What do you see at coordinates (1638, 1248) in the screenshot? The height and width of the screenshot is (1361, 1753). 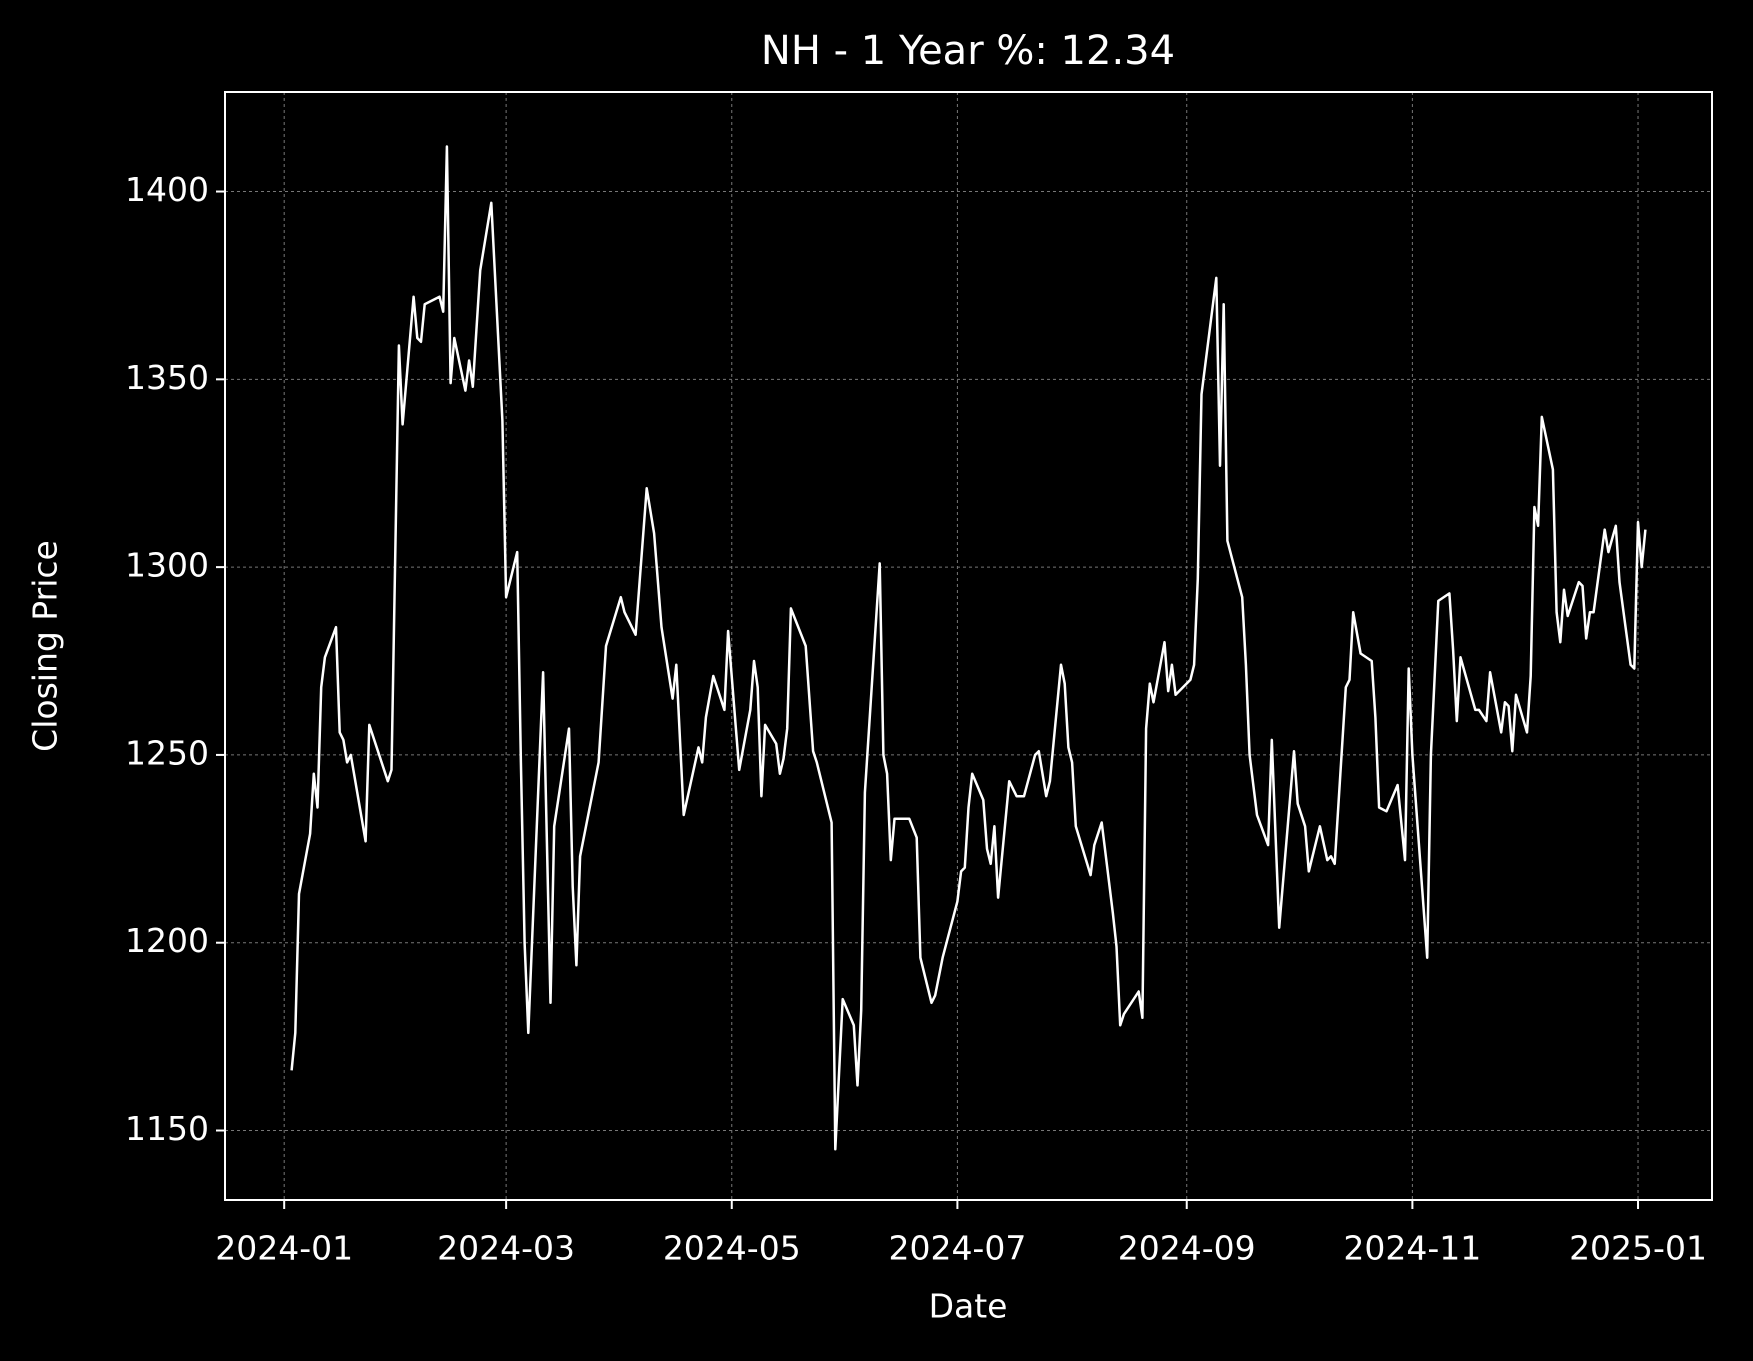 I see `x-tick-label: 2025-01` at bounding box center [1638, 1248].